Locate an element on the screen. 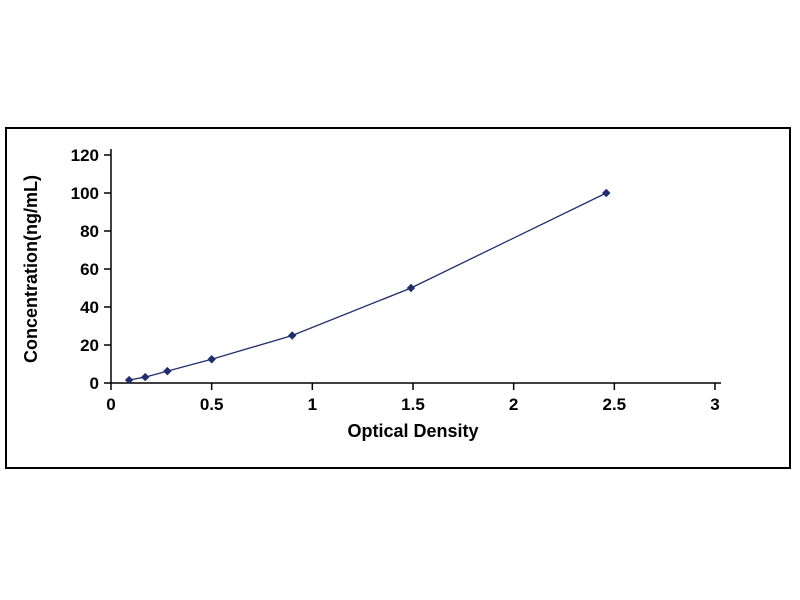  x-tick-label: 1 is located at coordinates (312, 404).